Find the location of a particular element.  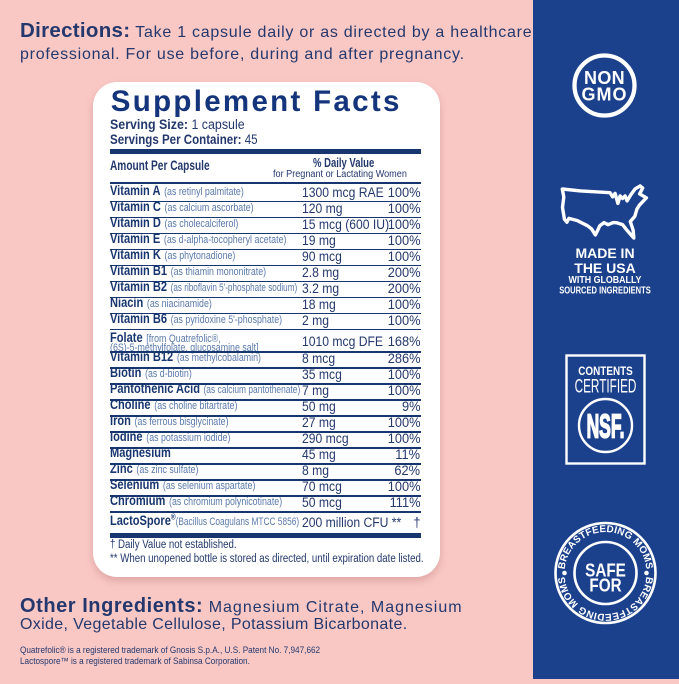

svg-text: SAFE is located at coordinates (605, 570).